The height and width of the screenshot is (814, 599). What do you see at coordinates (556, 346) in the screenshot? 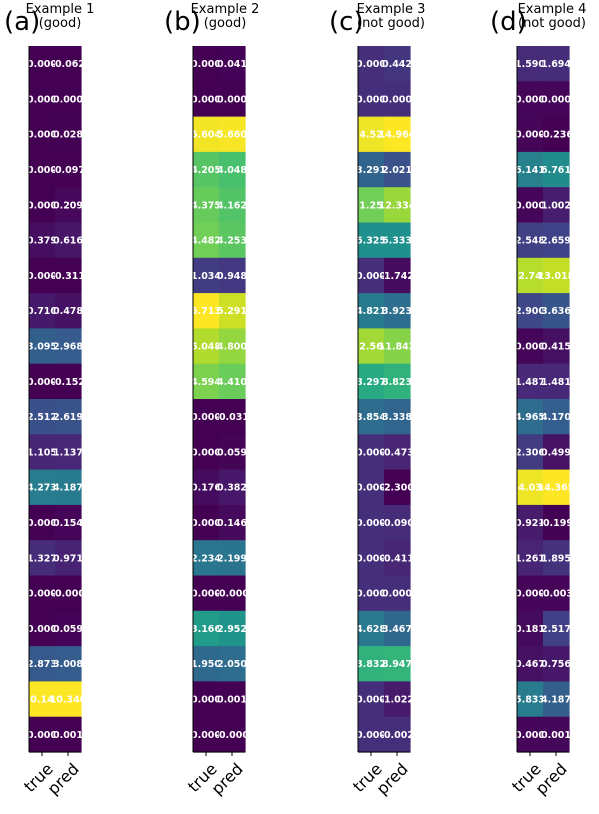
I see `cell-value-label: 0.415` at bounding box center [556, 346].